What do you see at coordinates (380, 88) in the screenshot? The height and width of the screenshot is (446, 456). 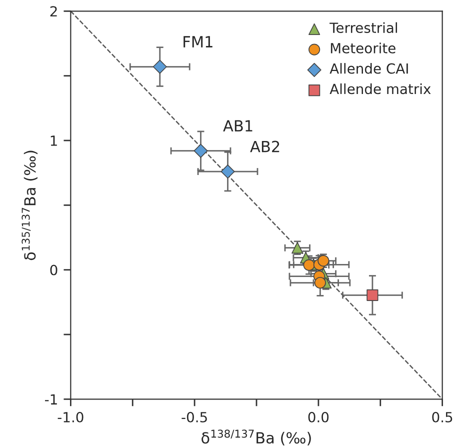 I see `legend-label: Allende matrix` at bounding box center [380, 88].